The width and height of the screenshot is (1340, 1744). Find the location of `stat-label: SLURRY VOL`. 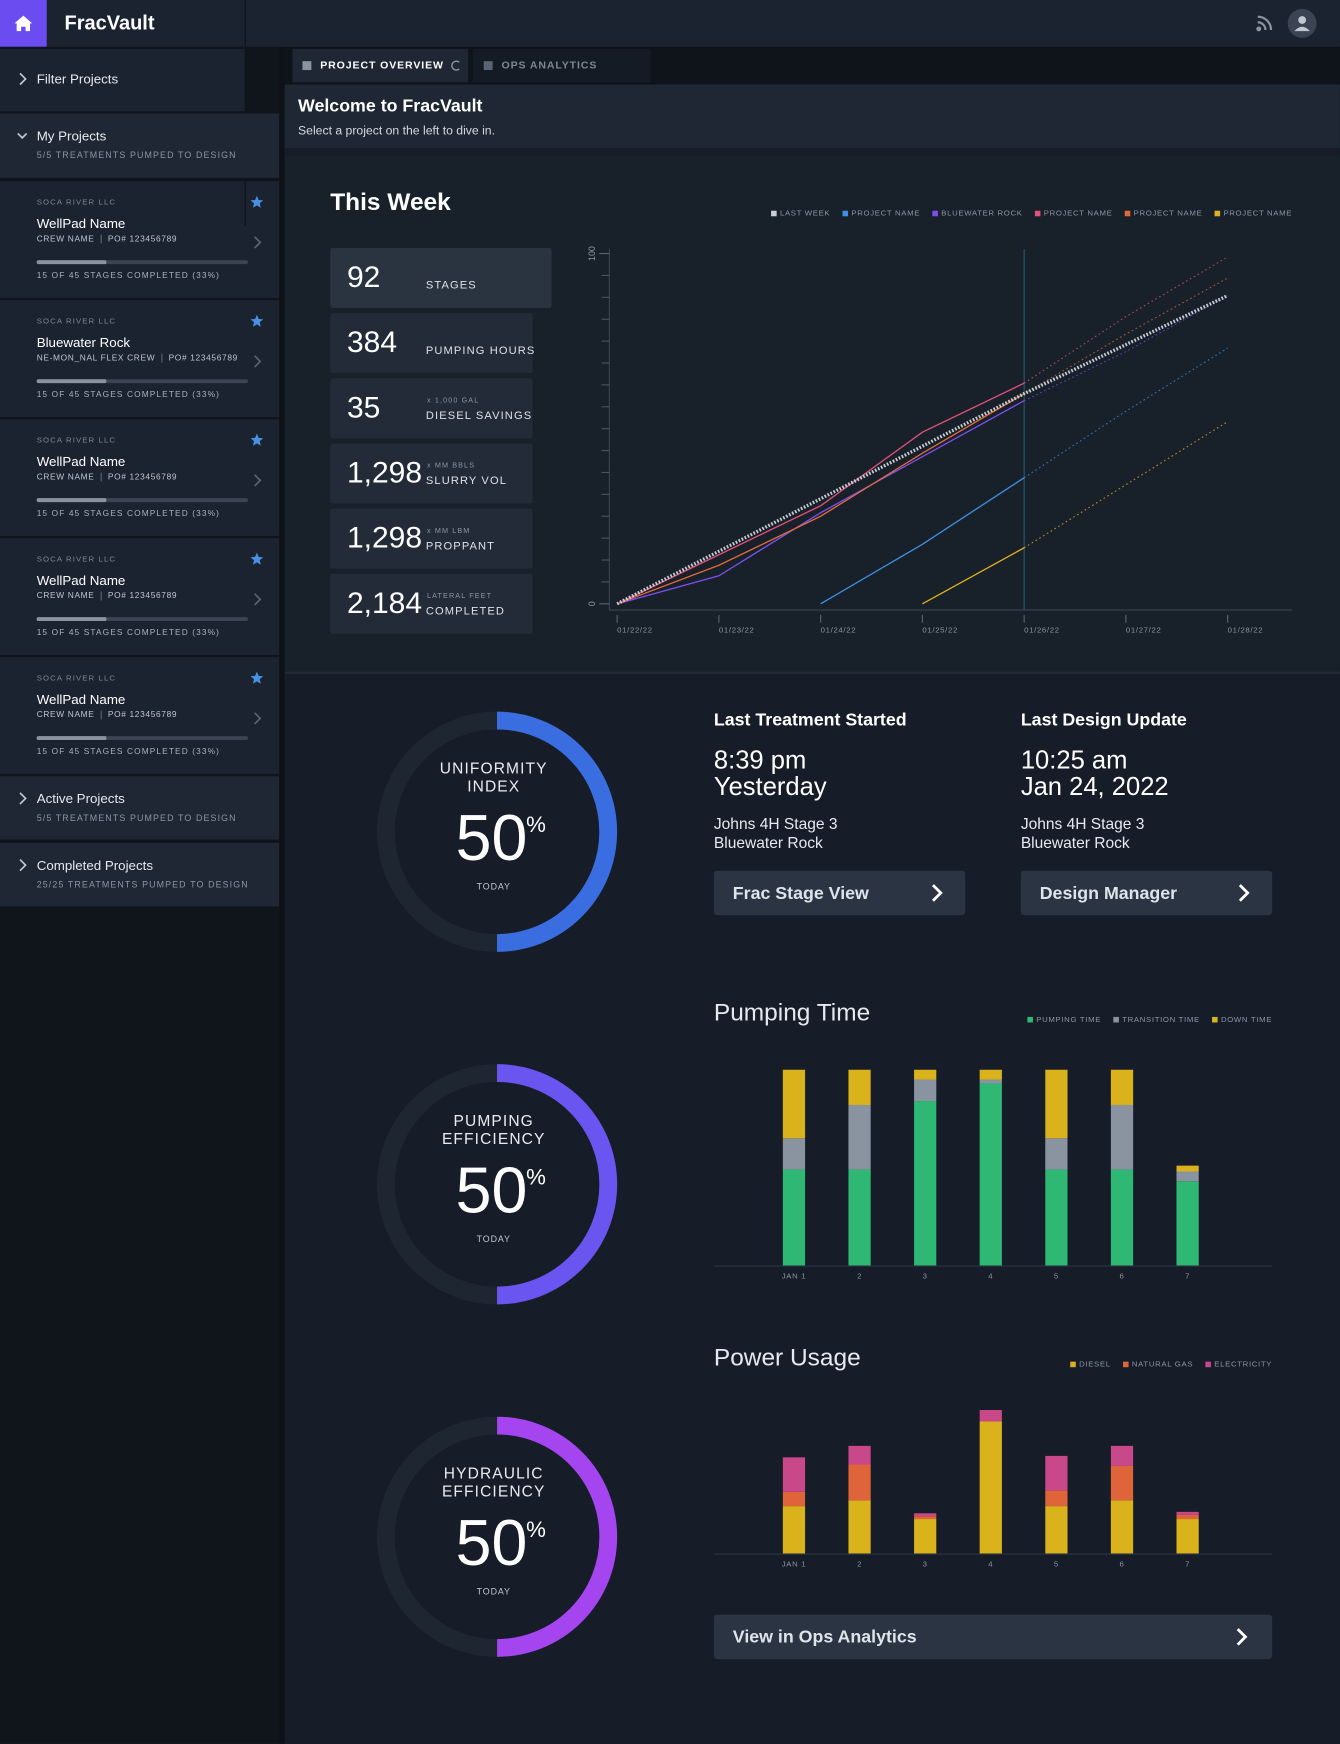

stat-label: SLURRY VOL is located at coordinates (466, 481).